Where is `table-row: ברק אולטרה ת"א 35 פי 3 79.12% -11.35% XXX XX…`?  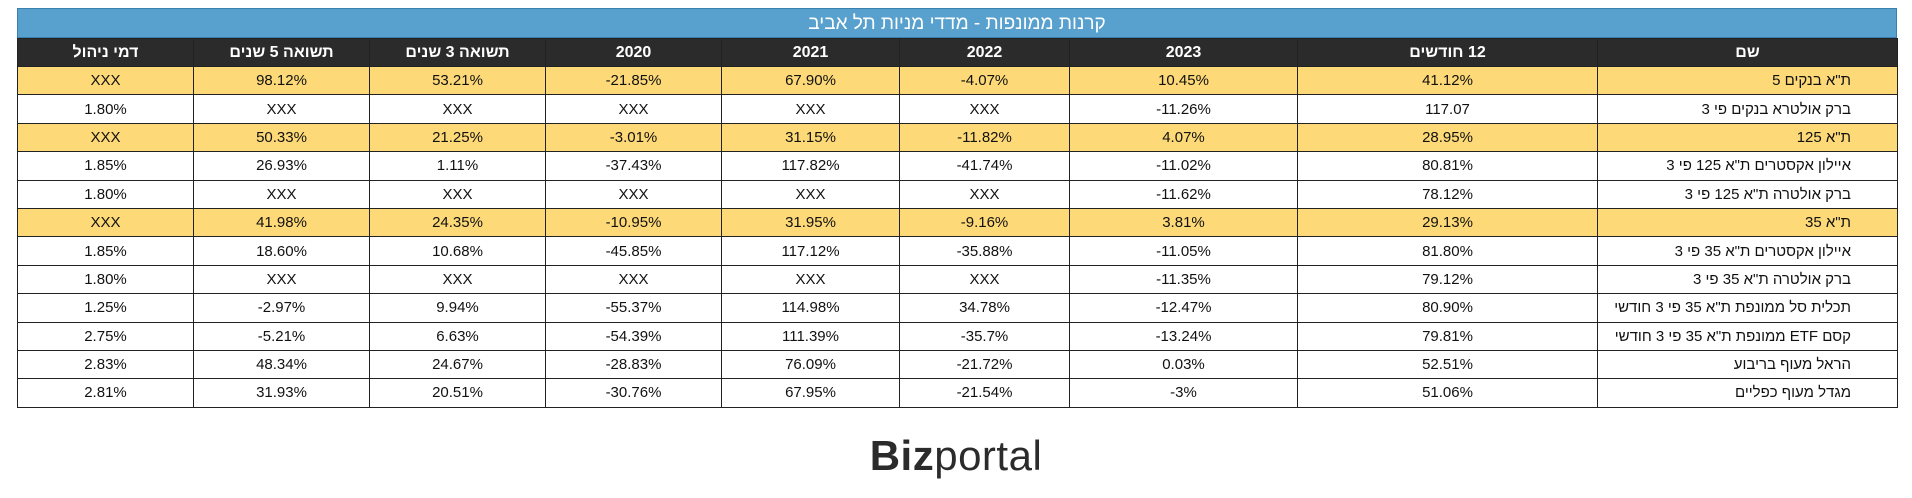
table-row: ברק אולטרה ת"א 35 פי 3 79.12% -11.35% XXX XX… is located at coordinates (957, 279).